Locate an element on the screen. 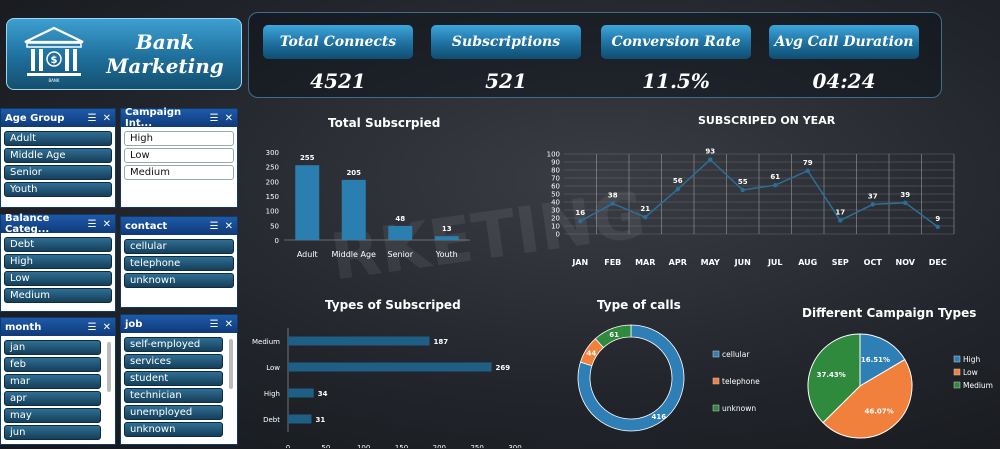  x-tick-label: 100 is located at coordinates (363, 446).